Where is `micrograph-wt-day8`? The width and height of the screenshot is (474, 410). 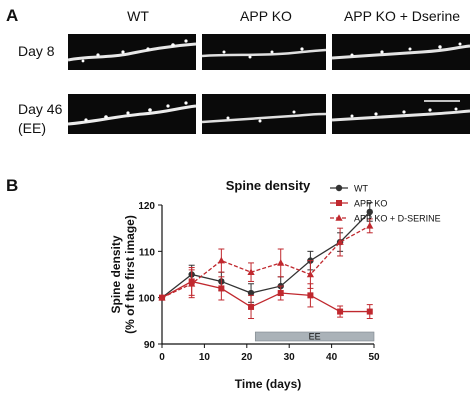 micrograph-wt-day8 is located at coordinates (132, 52).